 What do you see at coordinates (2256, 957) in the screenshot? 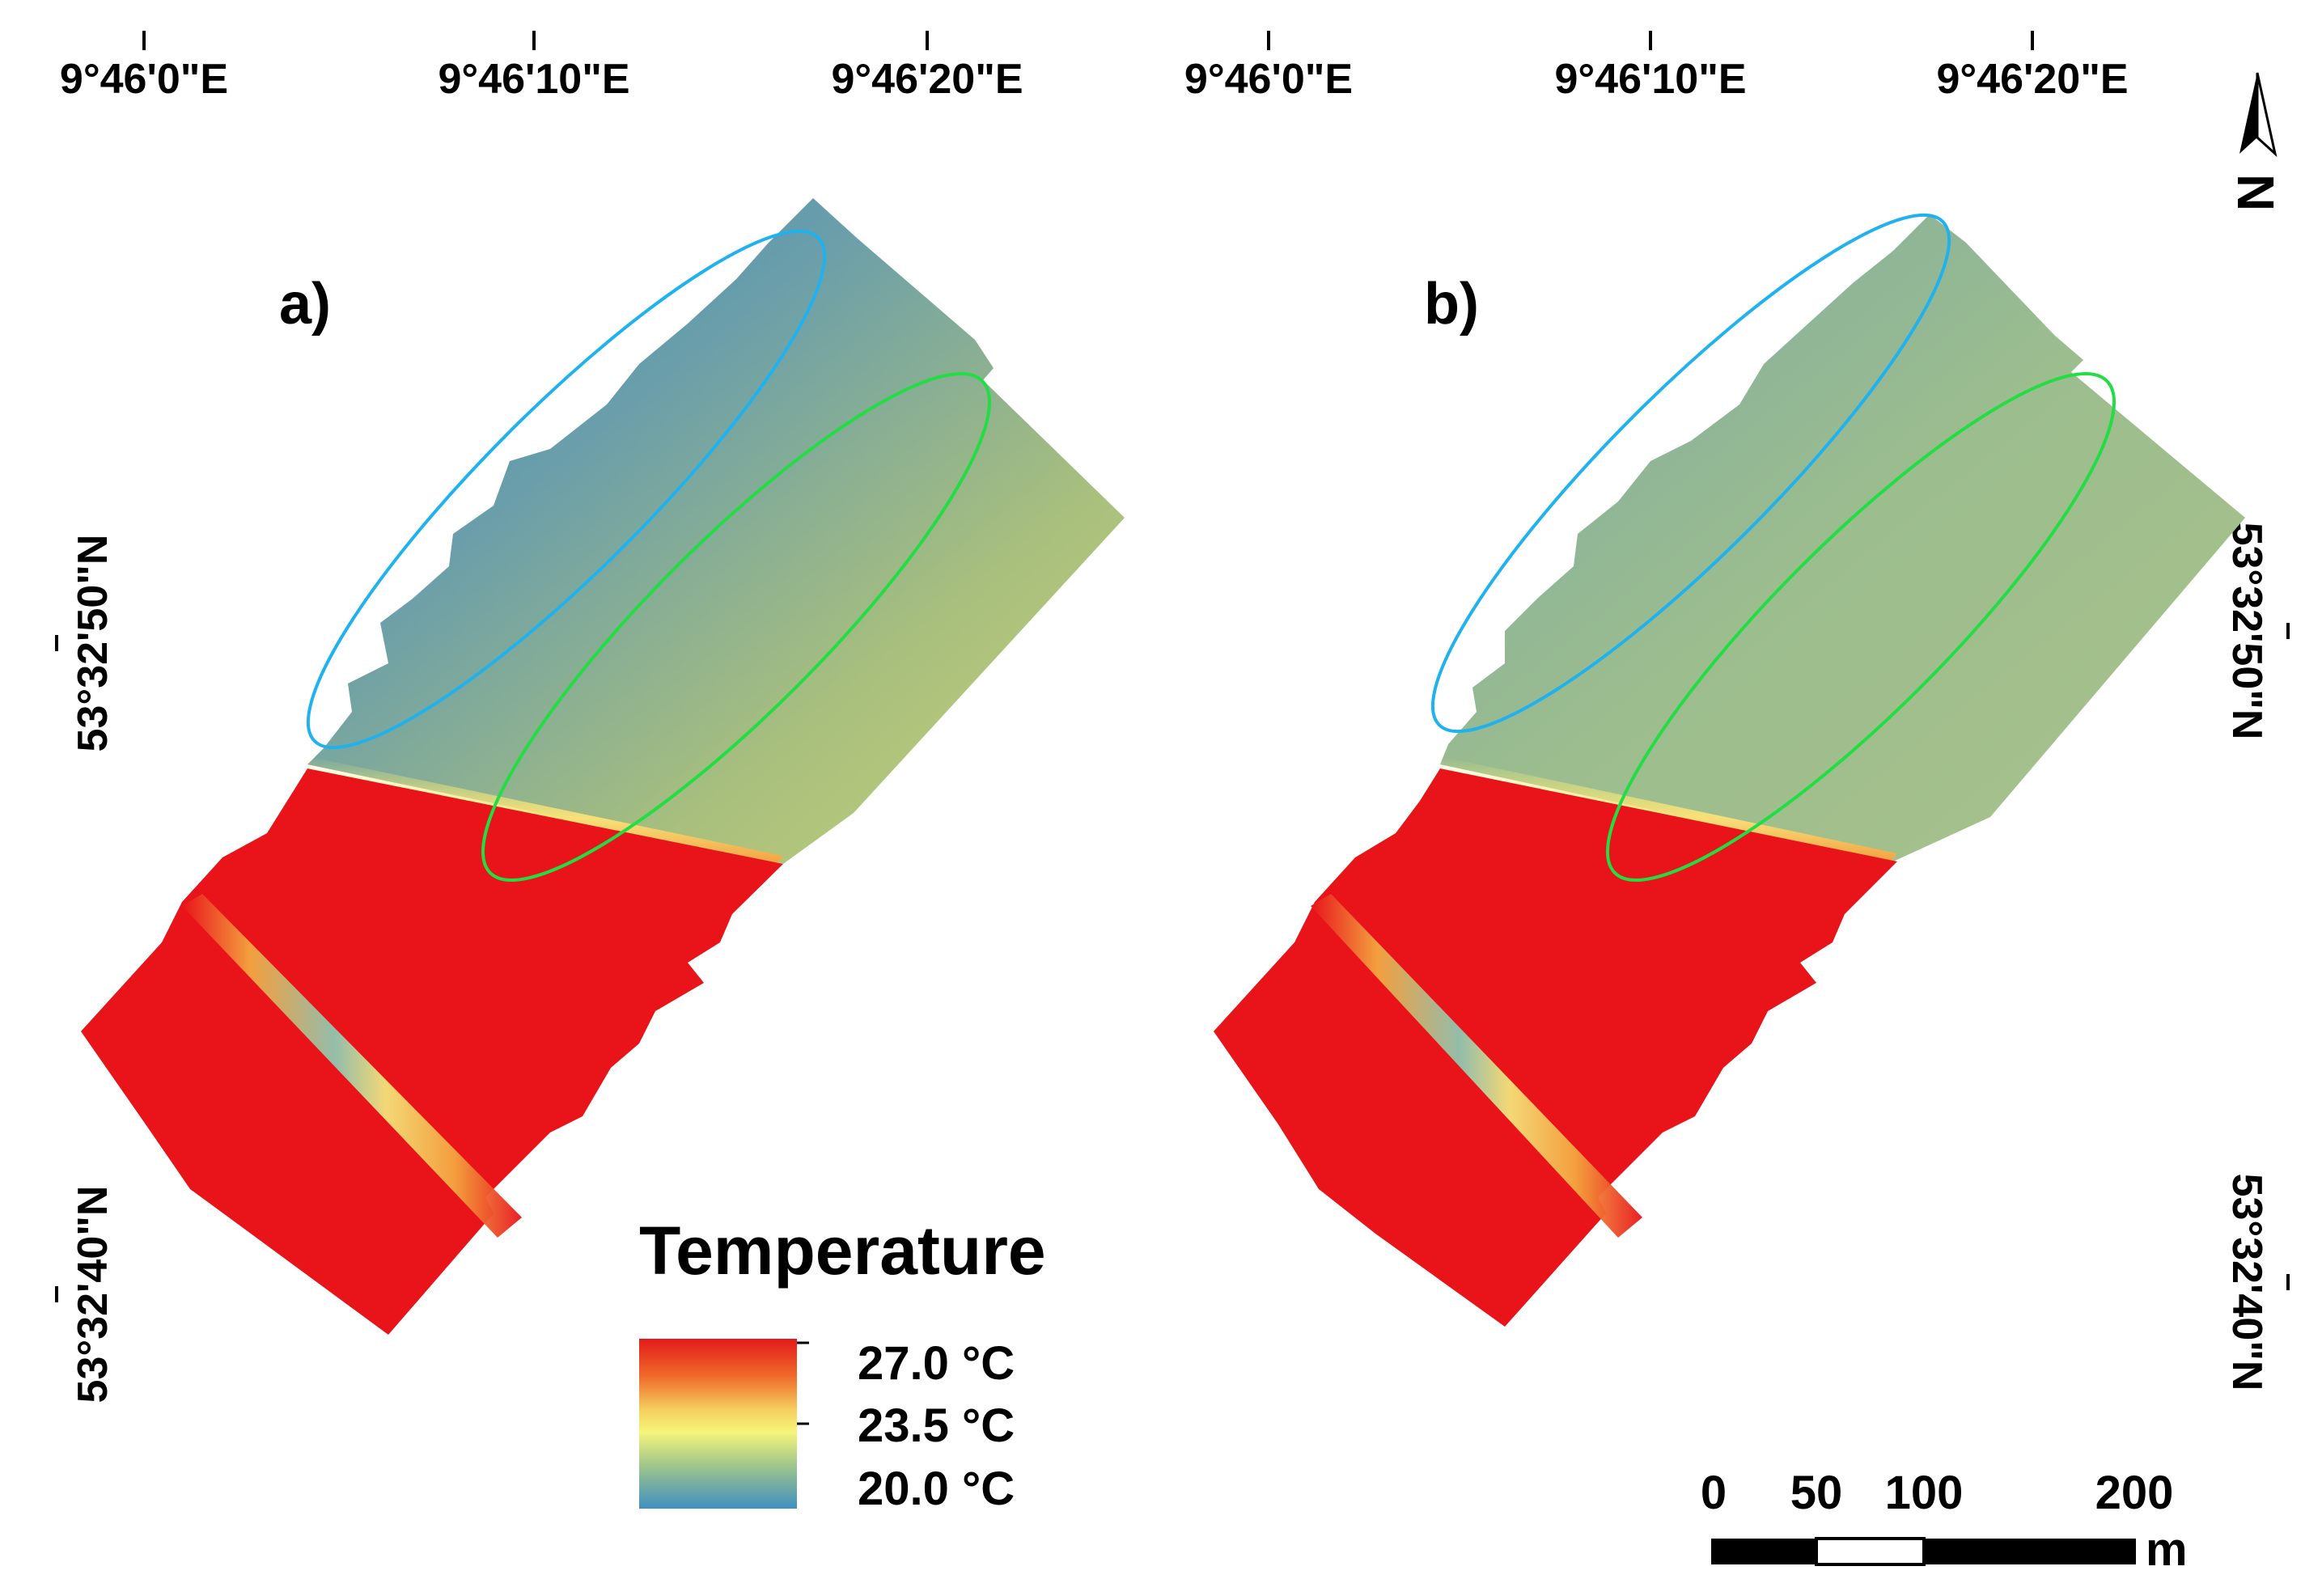
I see `right-axis-labels: 53°32'50"N 53°32'40"N` at bounding box center [2256, 957].